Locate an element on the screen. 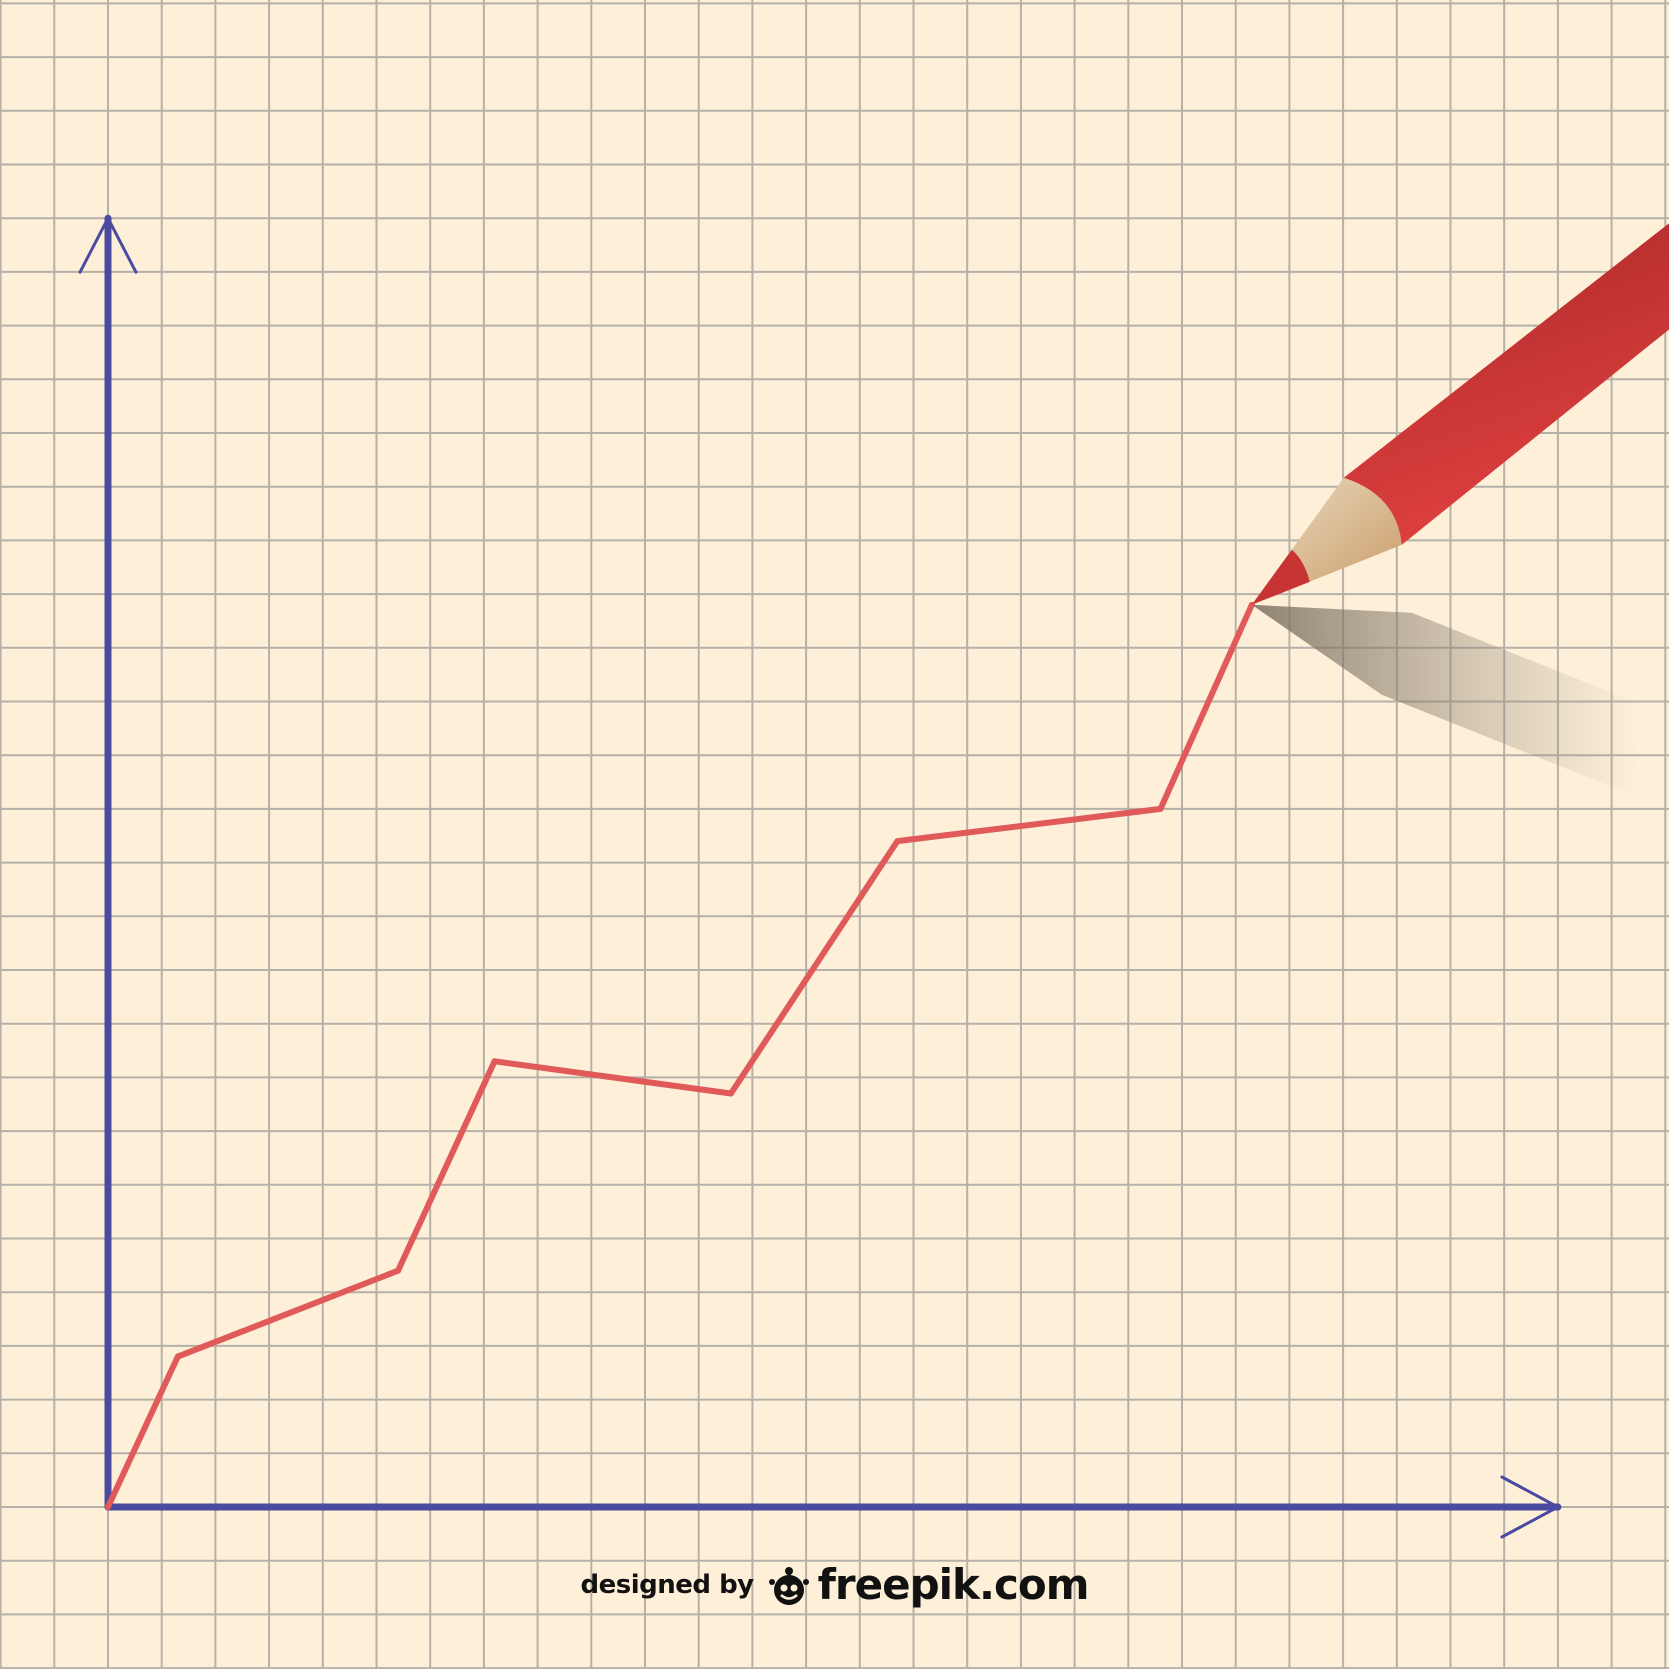 This screenshot has height=1669, width=1669. credit-footer: designed by freepik.com is located at coordinates (834, 1584).